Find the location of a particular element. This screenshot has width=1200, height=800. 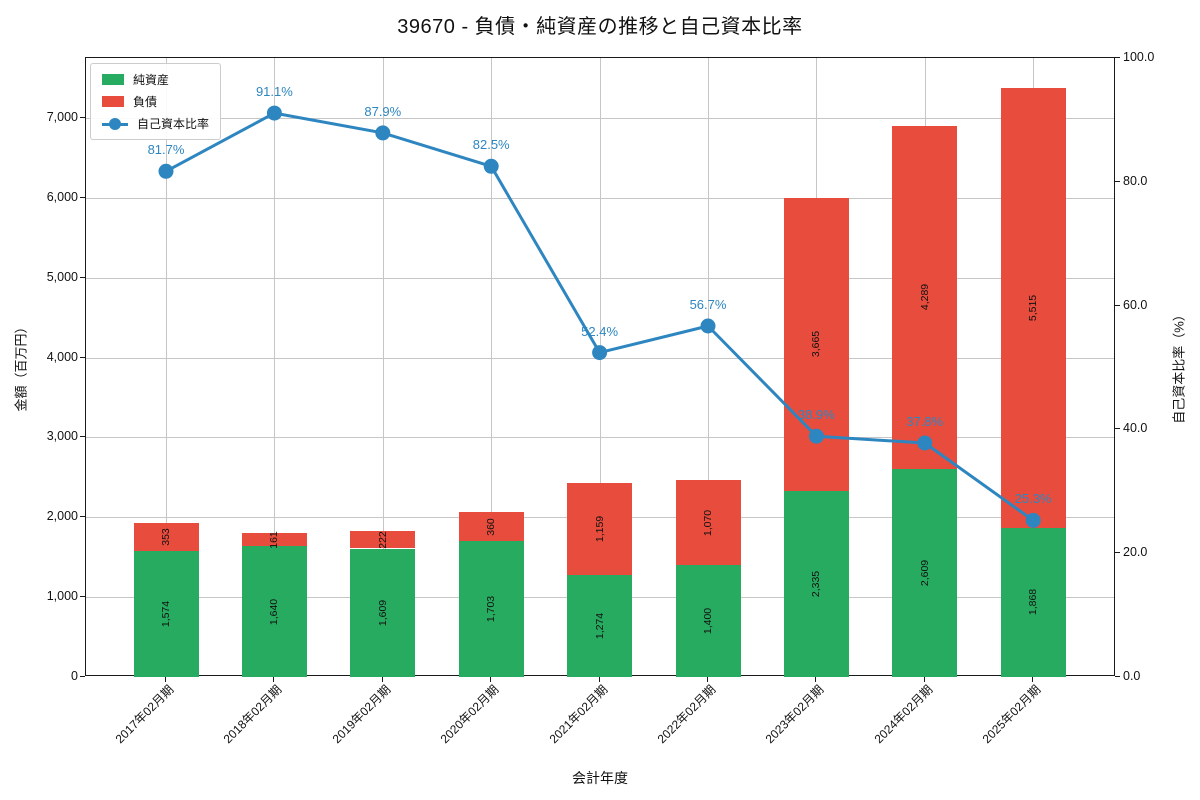

ratio-value-label: 81.7% is located at coordinates (166, 150).